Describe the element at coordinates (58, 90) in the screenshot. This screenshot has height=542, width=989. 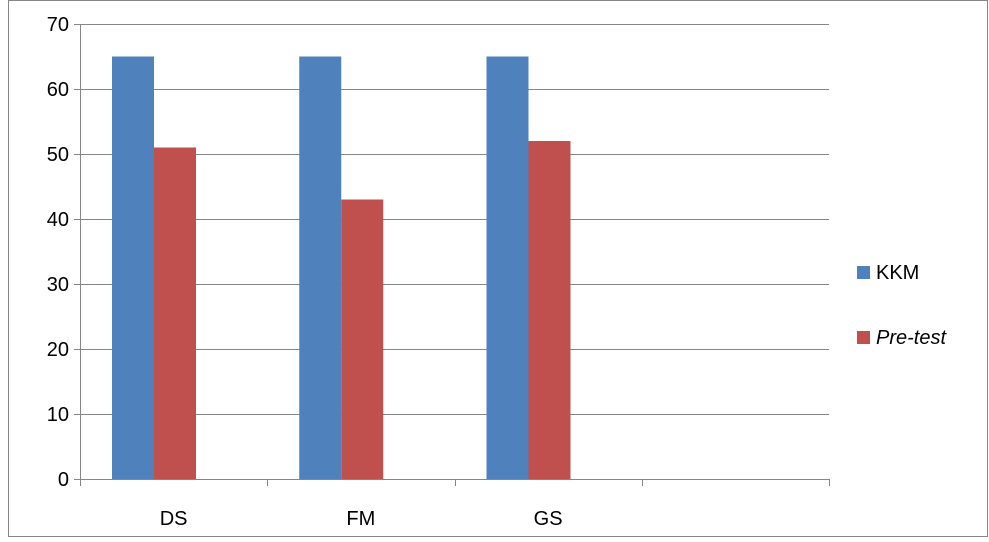
I see `y-tick-label: 60` at that location.